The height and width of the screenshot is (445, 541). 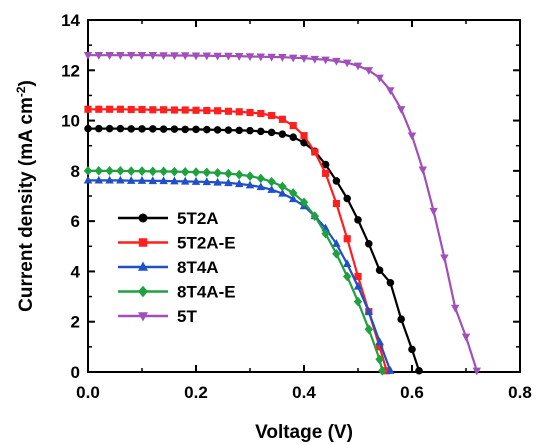 I want to click on y-axis-title: Current density (mA cm-2), so click(x=25, y=196).